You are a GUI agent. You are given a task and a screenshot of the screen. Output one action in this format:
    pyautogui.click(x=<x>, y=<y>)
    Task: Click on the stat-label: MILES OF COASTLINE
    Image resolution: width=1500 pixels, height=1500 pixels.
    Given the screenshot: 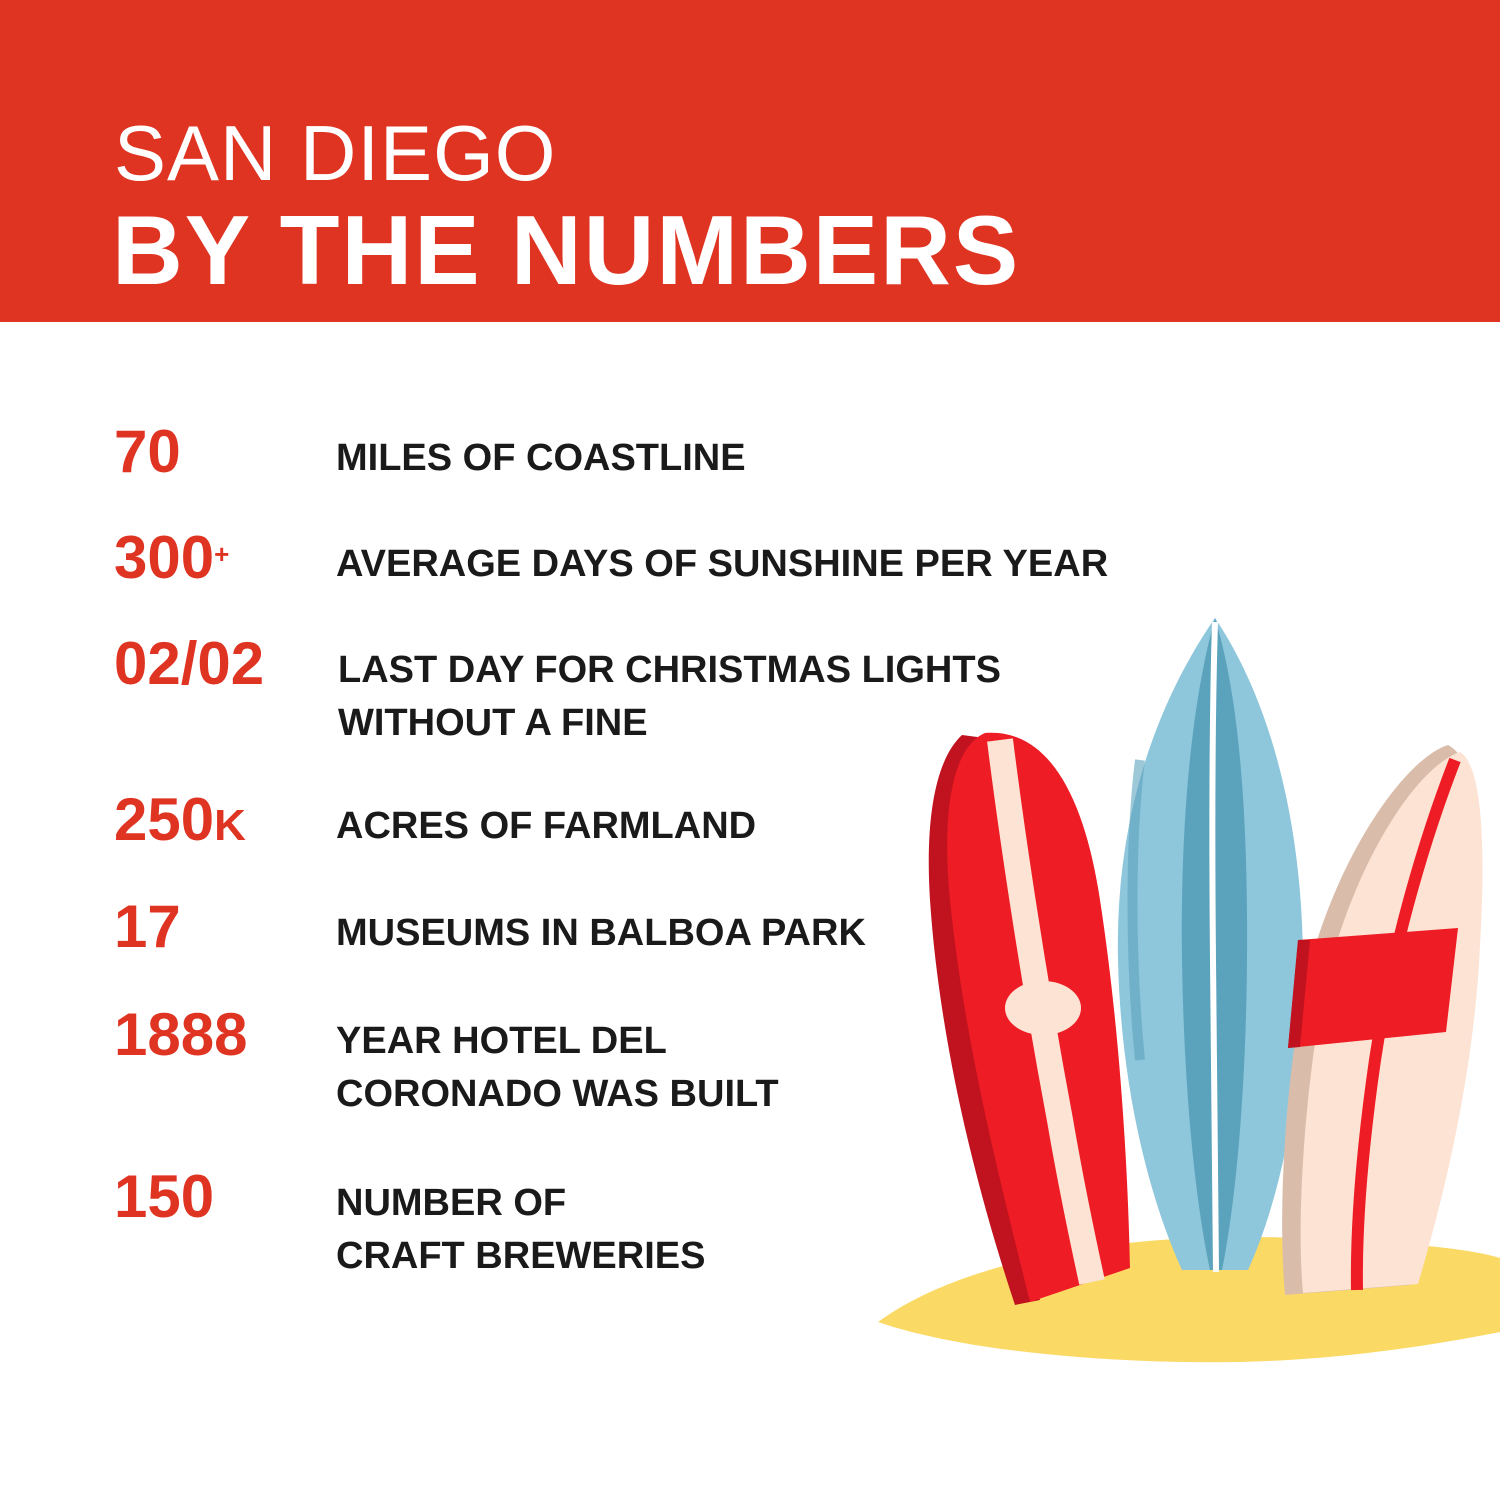 What is the action you would take?
    pyautogui.click(x=541, y=458)
    